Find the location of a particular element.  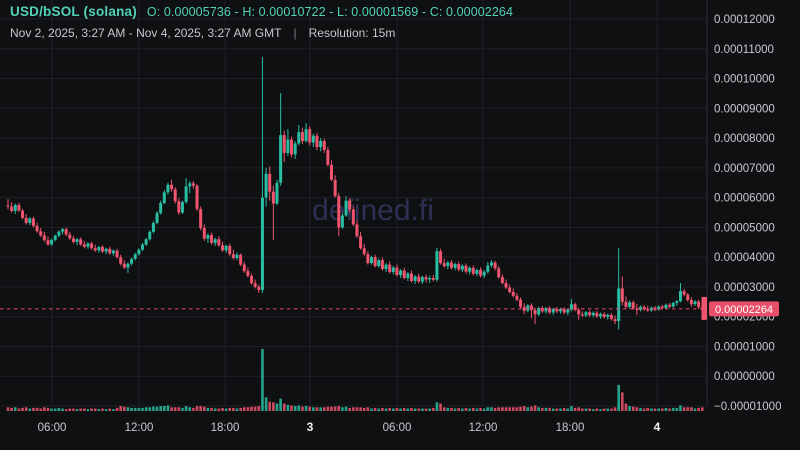

pair-title: USD/bSOL (solana) is located at coordinates (73, 11).